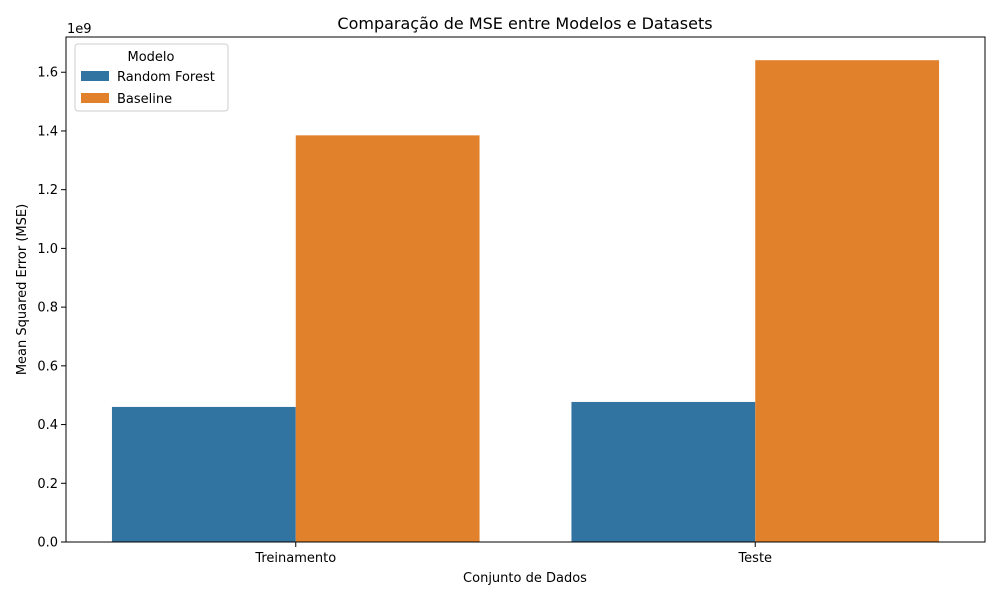 The width and height of the screenshot is (1000, 600). Describe the element at coordinates (151, 57) in the screenshot. I see `legend-title: Modelo` at that location.